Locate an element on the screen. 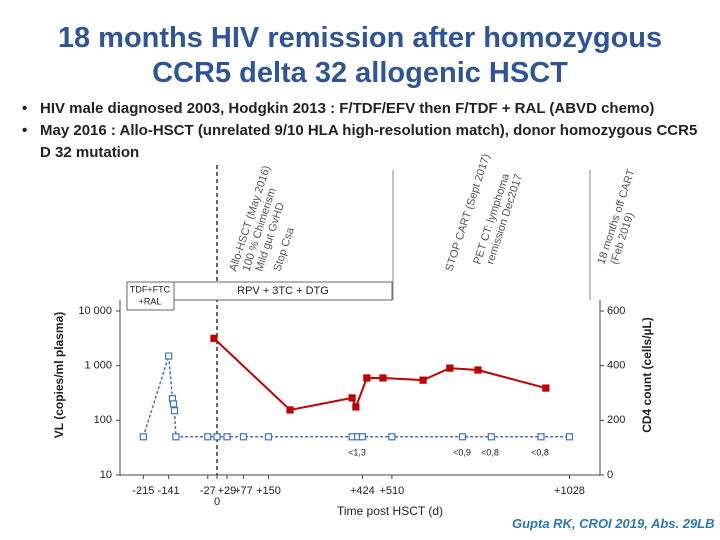  y2-axis-label: CD4 count (cells/µL) is located at coordinates (647, 375).